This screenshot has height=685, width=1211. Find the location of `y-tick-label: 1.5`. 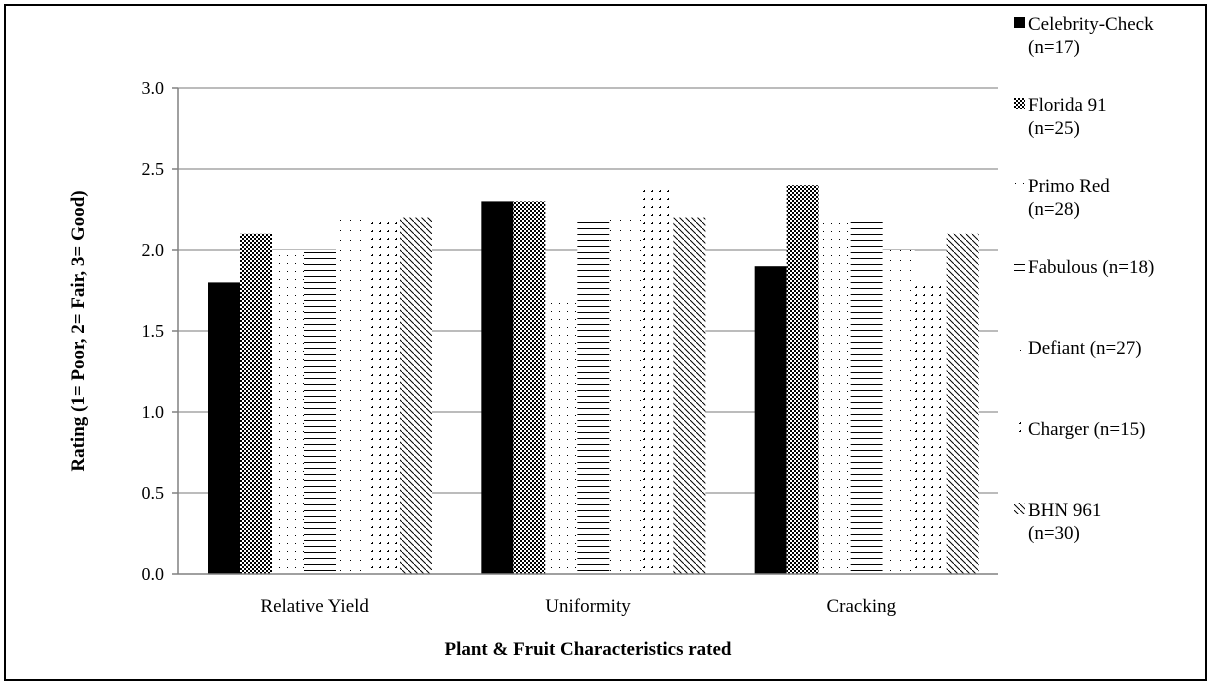

y-tick-label: 1.5 is located at coordinates (153, 331).